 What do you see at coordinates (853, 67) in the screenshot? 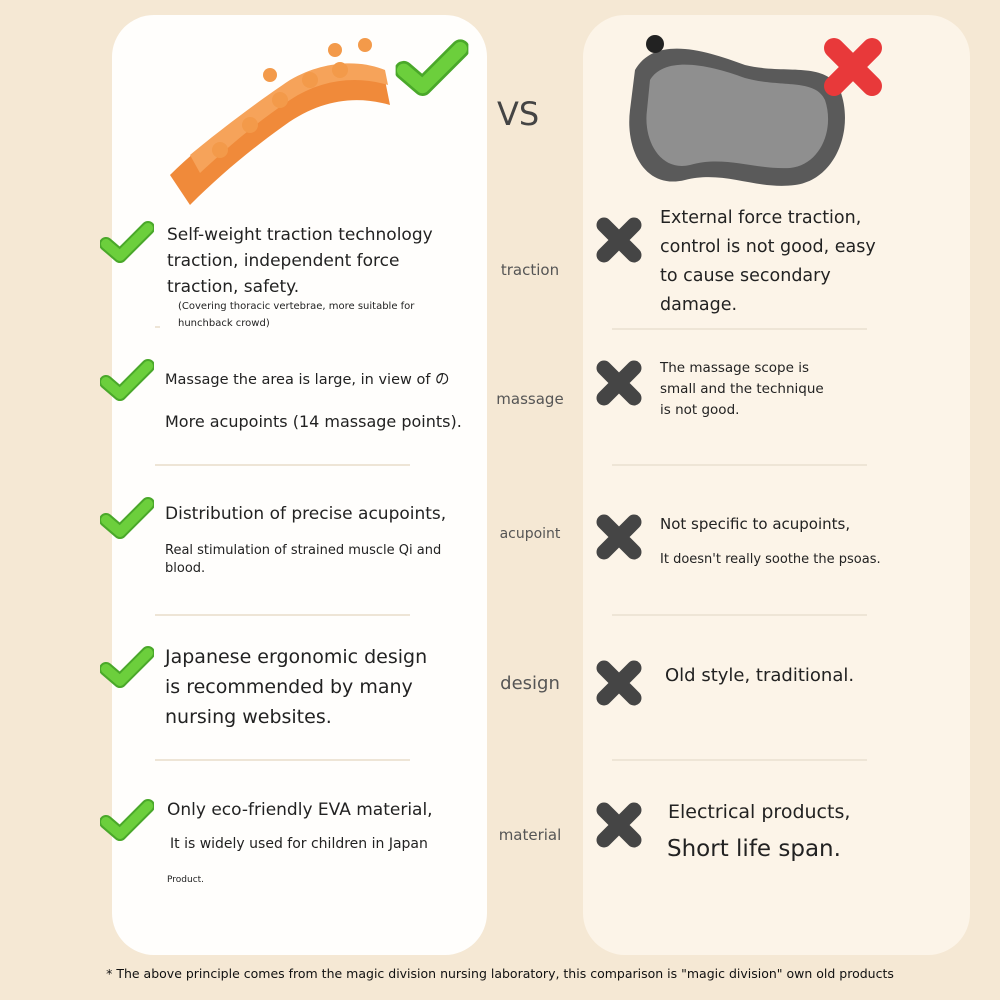
I see `cross-badge-icon` at bounding box center [853, 67].